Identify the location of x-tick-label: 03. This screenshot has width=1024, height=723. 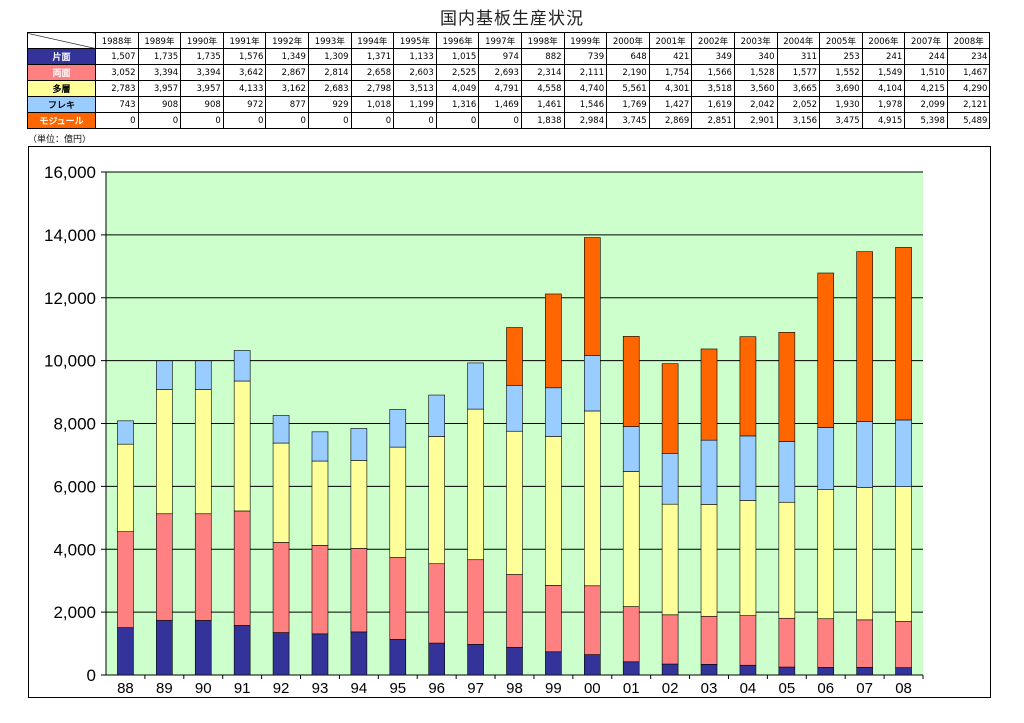
(709, 688).